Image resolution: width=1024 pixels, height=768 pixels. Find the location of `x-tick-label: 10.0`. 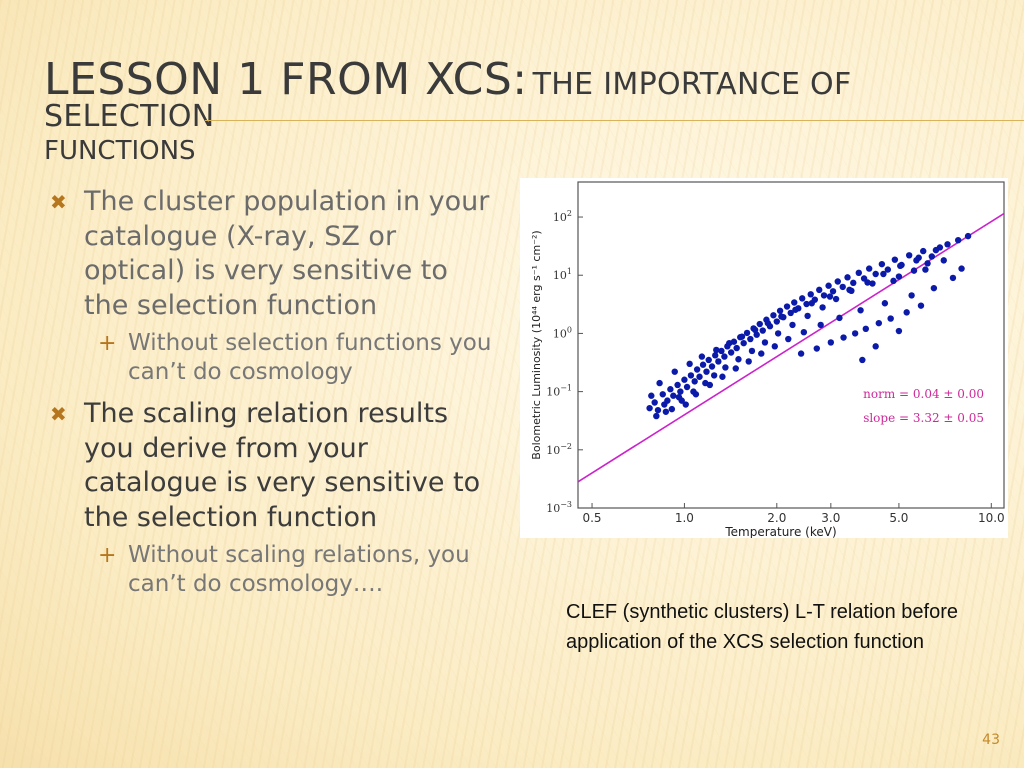

x-tick-label: 10.0 is located at coordinates (991, 518).